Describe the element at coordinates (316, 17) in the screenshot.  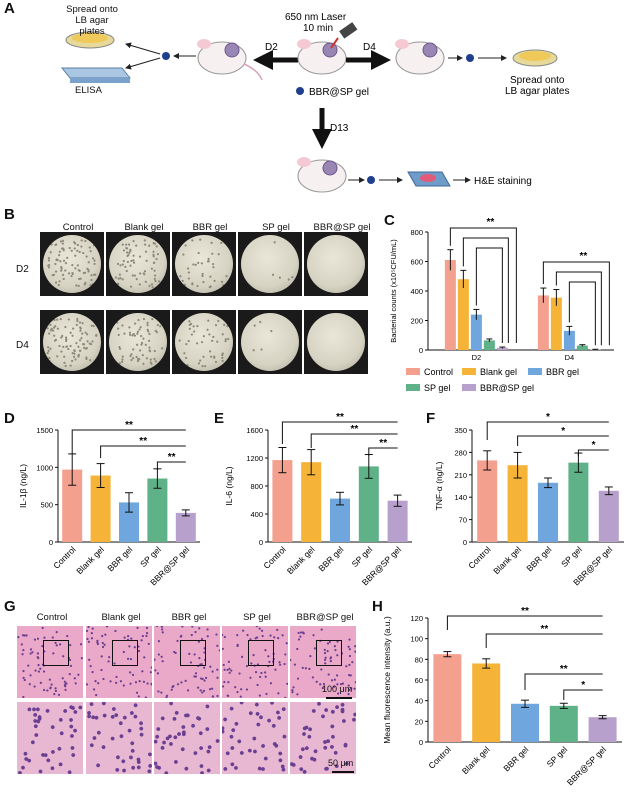
I see `laser-label: 650 nm Laser` at that location.